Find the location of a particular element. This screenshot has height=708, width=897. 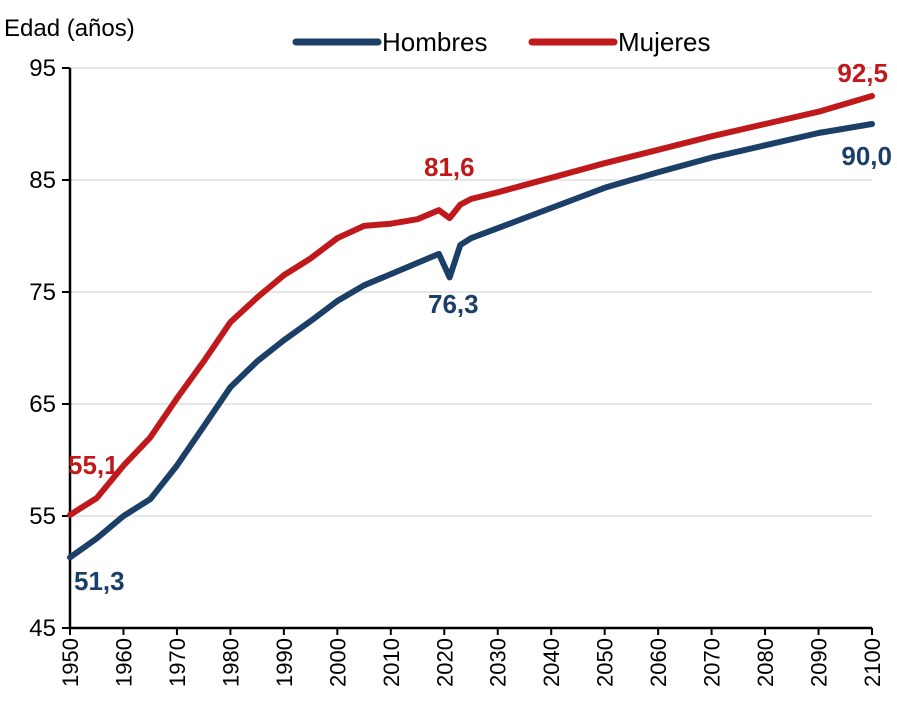

data-label: 76,3 is located at coordinates (453, 304).